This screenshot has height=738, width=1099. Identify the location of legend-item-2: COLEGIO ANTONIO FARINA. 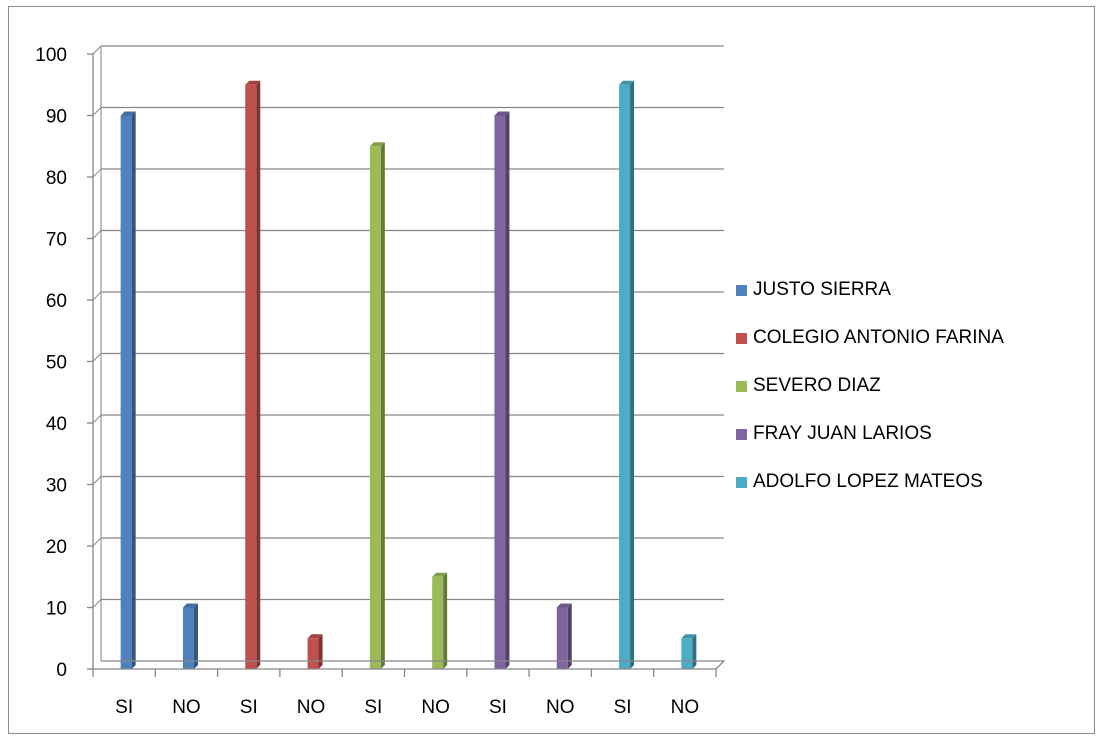
(870, 338).